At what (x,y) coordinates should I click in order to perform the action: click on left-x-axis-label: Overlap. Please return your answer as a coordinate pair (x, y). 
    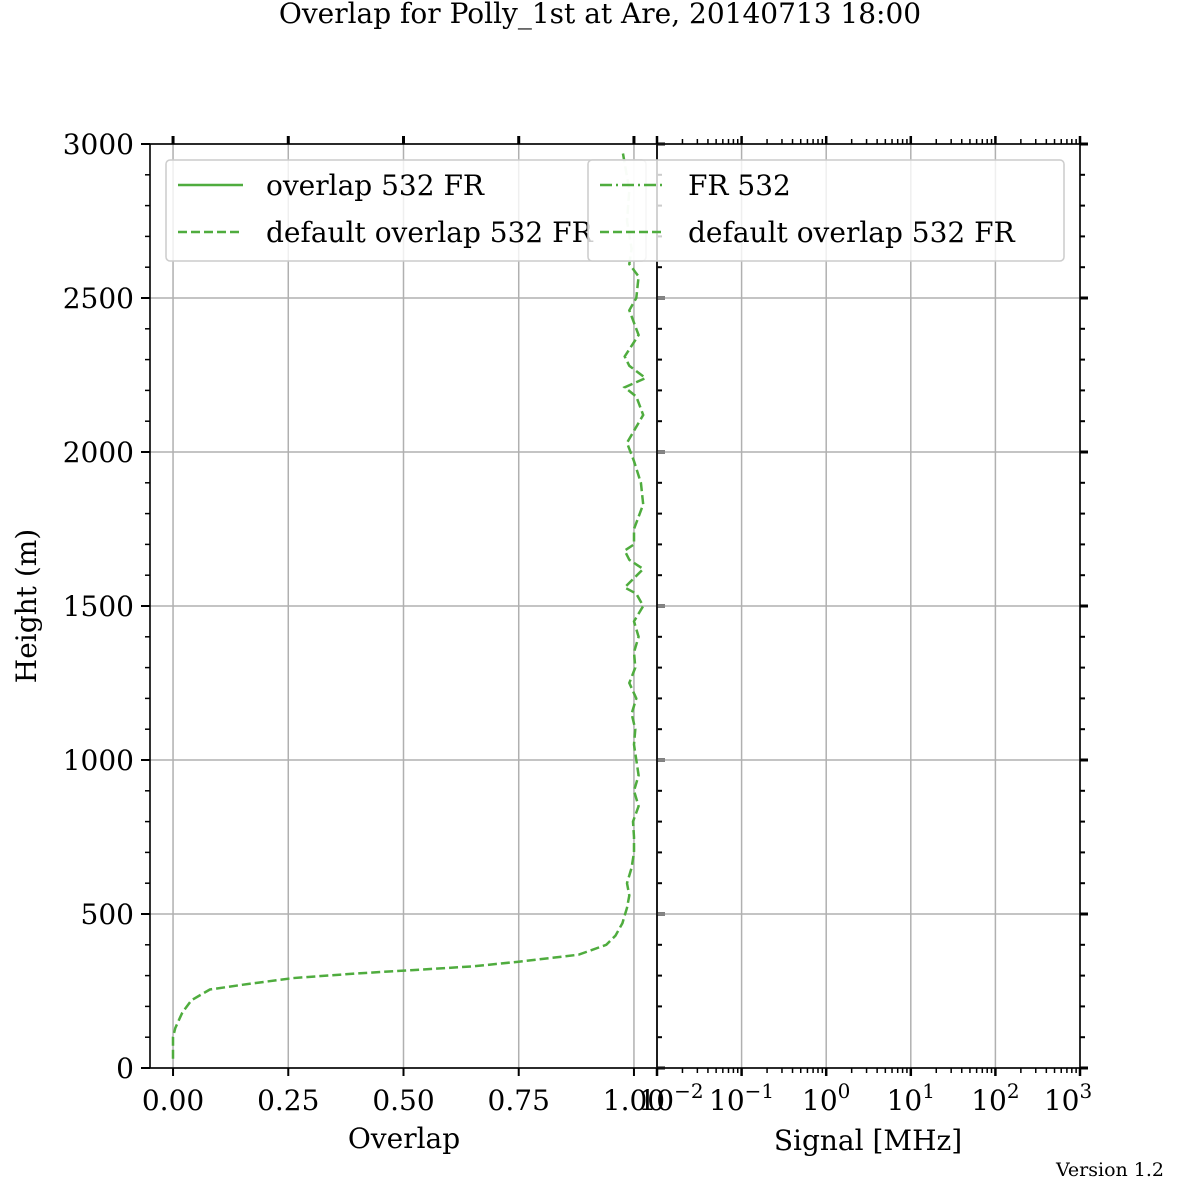
    Looking at the image, I should click on (404, 1138).